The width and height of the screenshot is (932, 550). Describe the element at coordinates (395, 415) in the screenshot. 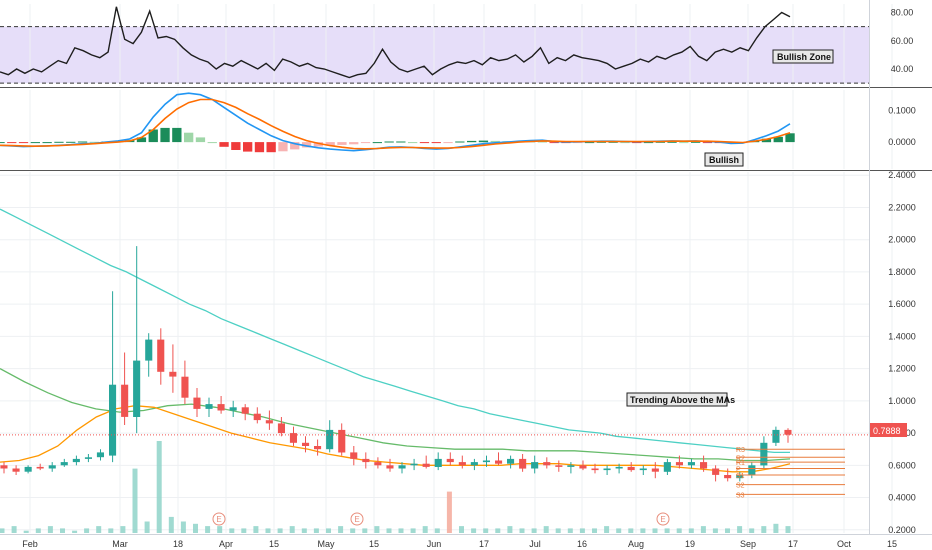

I see `moving-average-mid` at that location.